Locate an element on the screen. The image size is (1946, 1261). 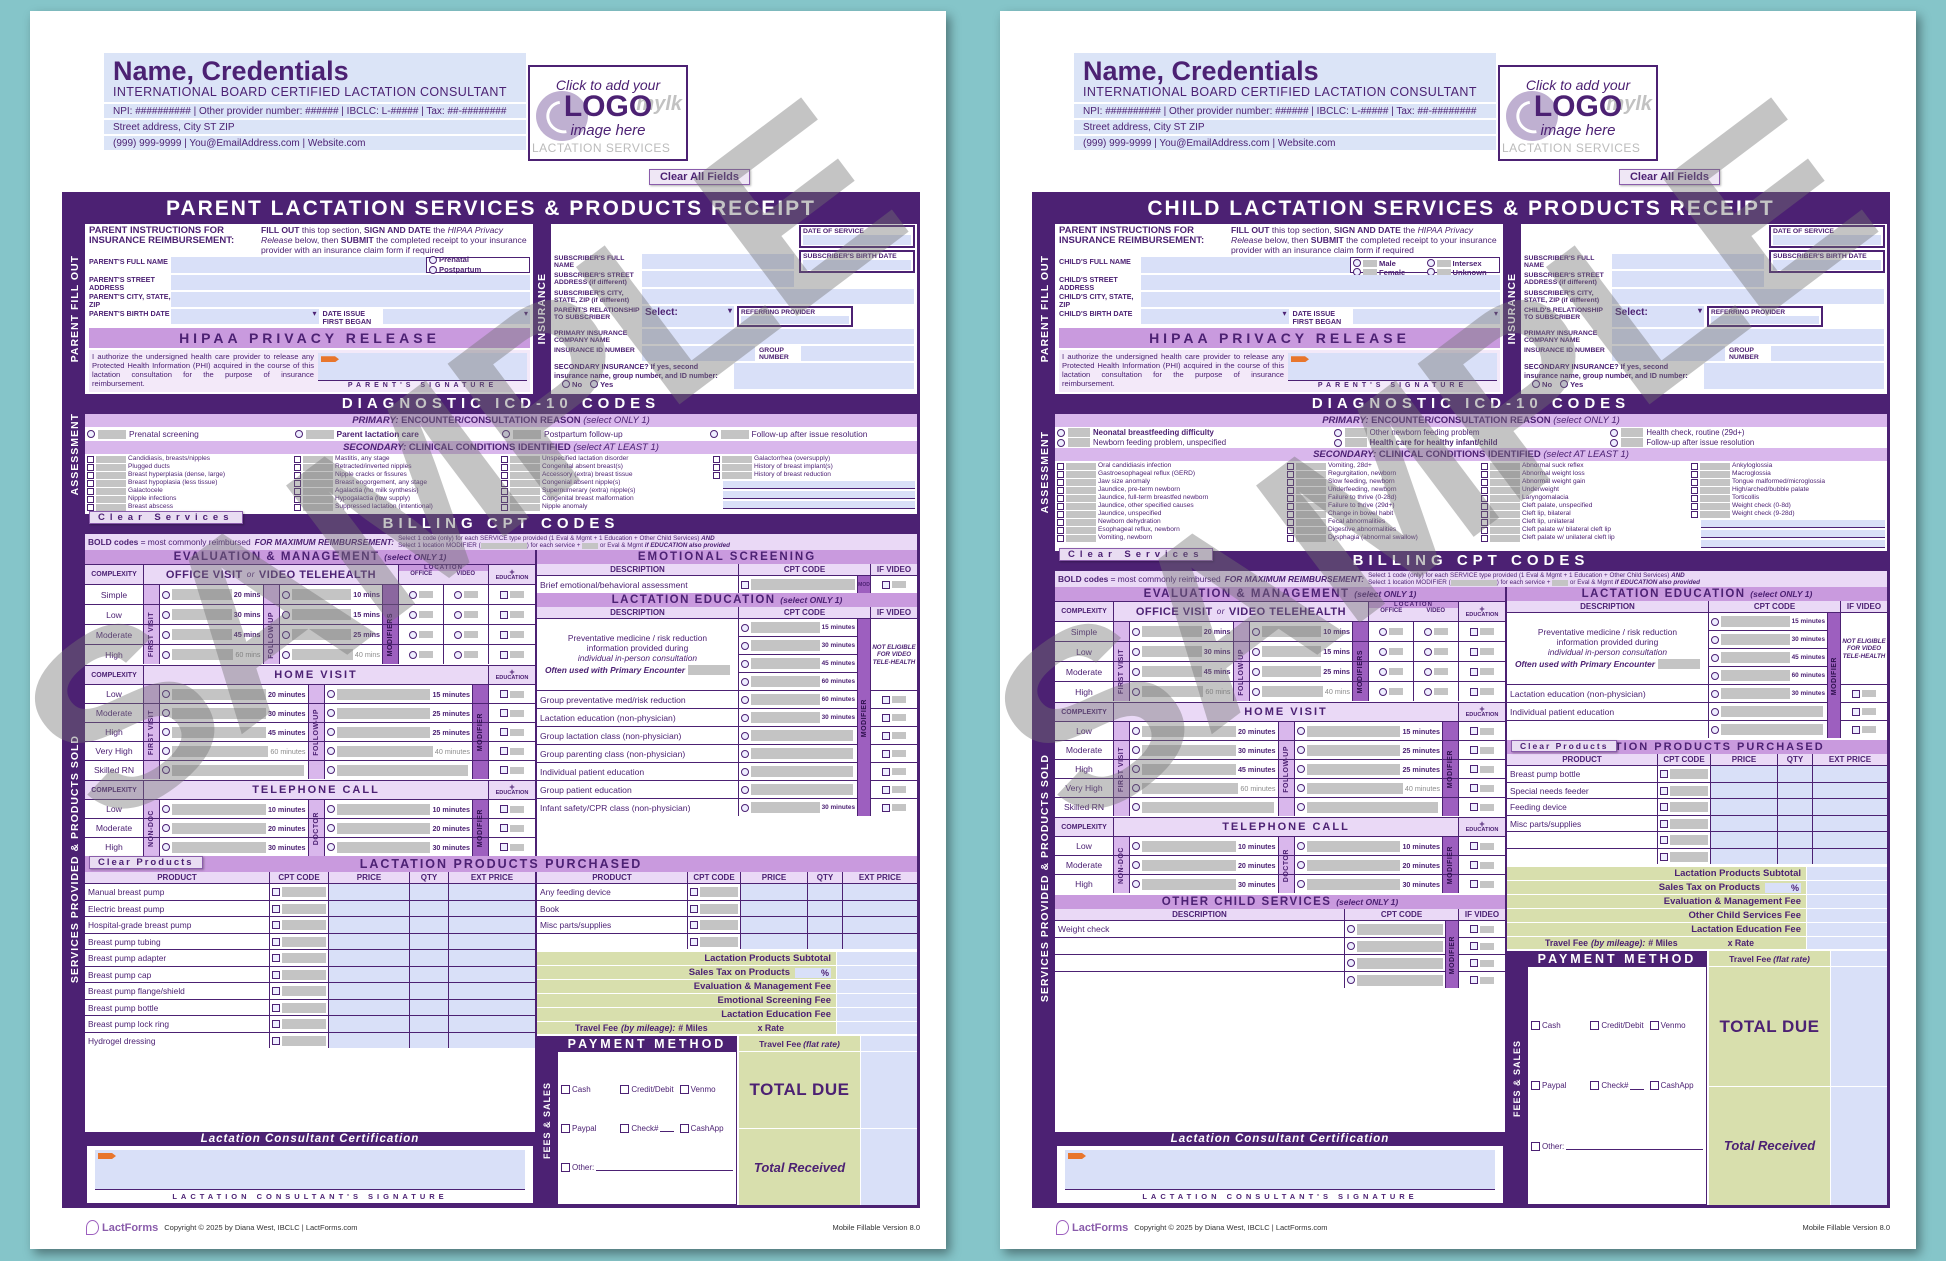
condition-row: Vomiting, newborn is located at coordinates (1171, 538).